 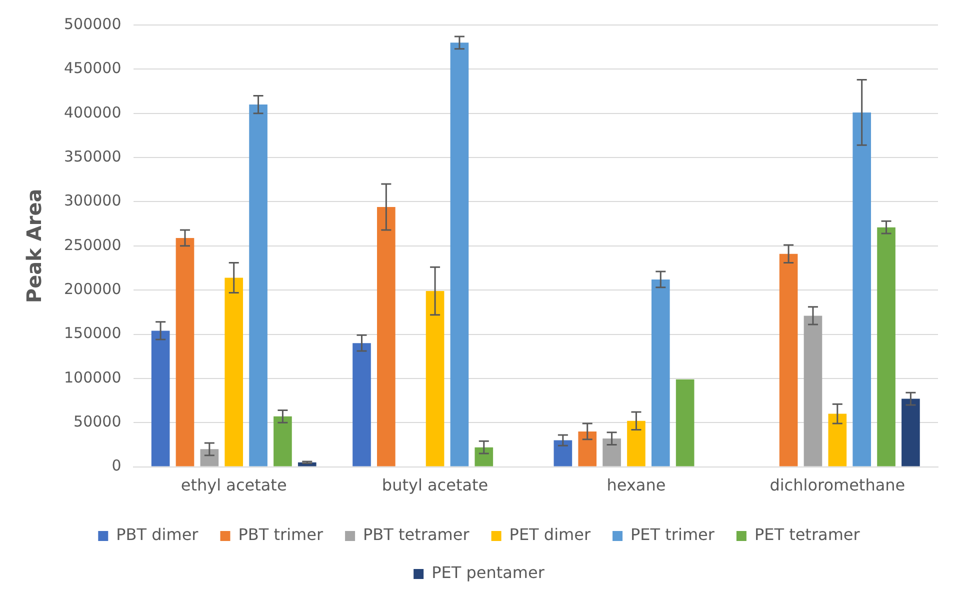 What do you see at coordinates (636, 485) in the screenshot?
I see `x-tick-label: hexane` at bounding box center [636, 485].